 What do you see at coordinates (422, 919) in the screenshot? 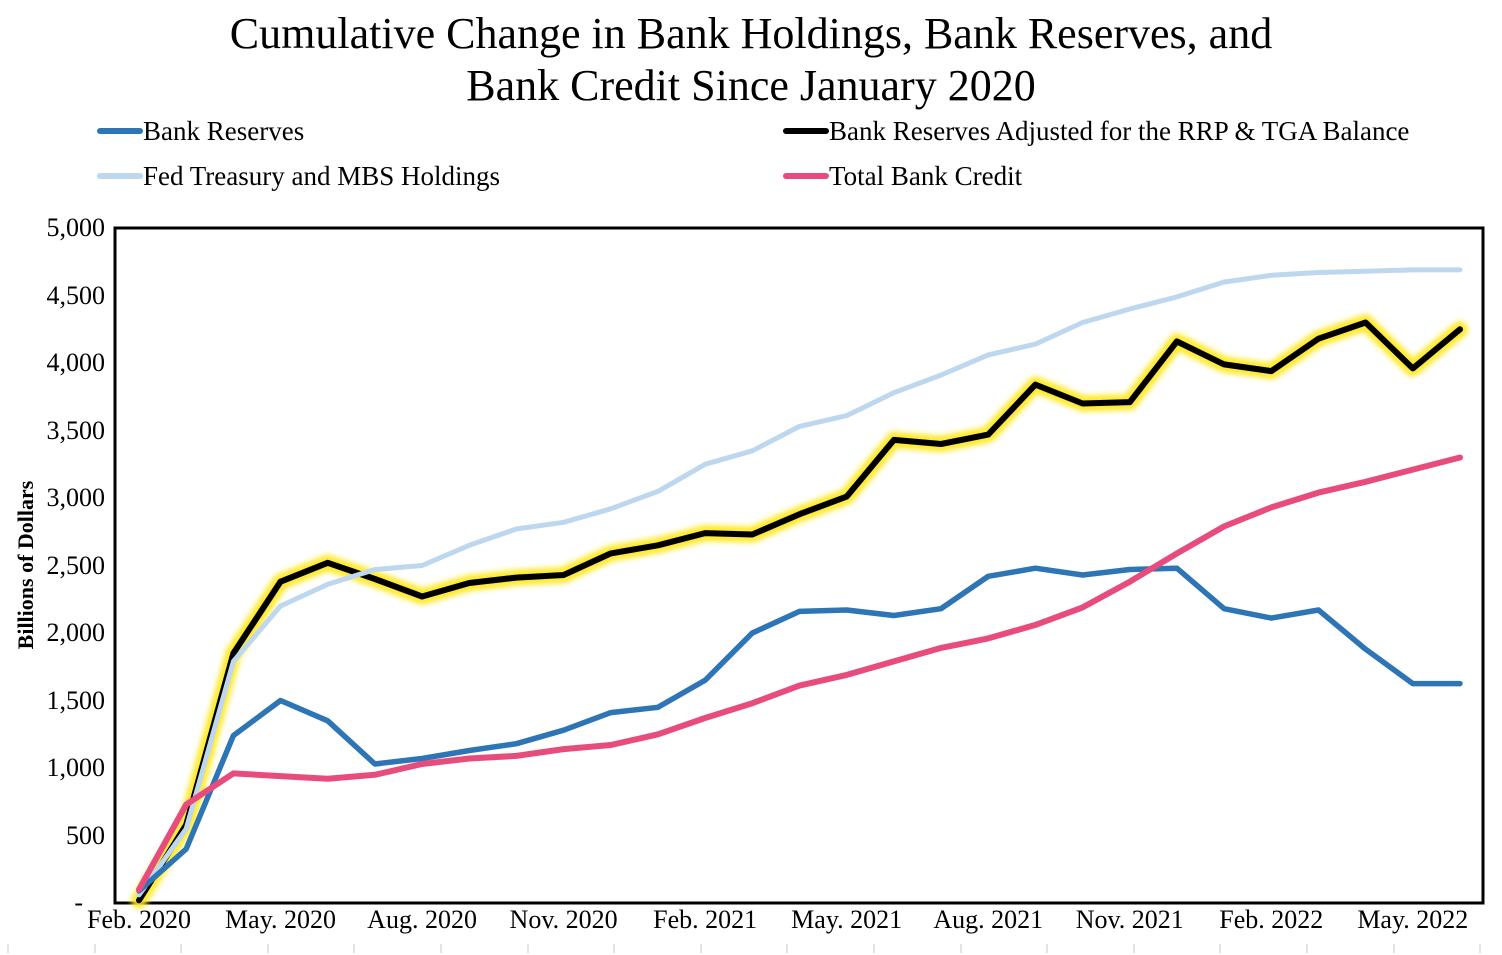
I see `x-tick-label: Aug. 2020` at bounding box center [422, 919].